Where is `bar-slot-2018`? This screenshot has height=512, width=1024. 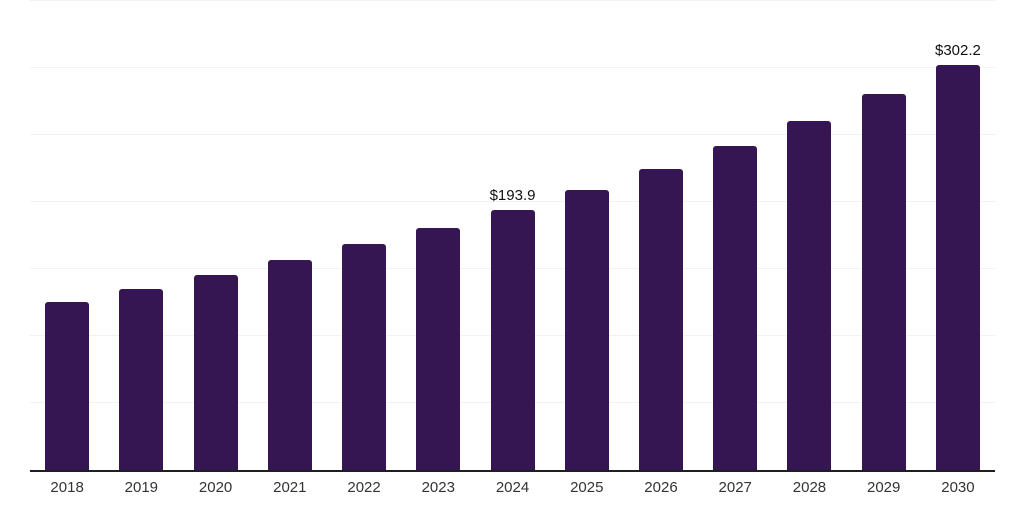 bar-slot-2018 is located at coordinates (67, 235).